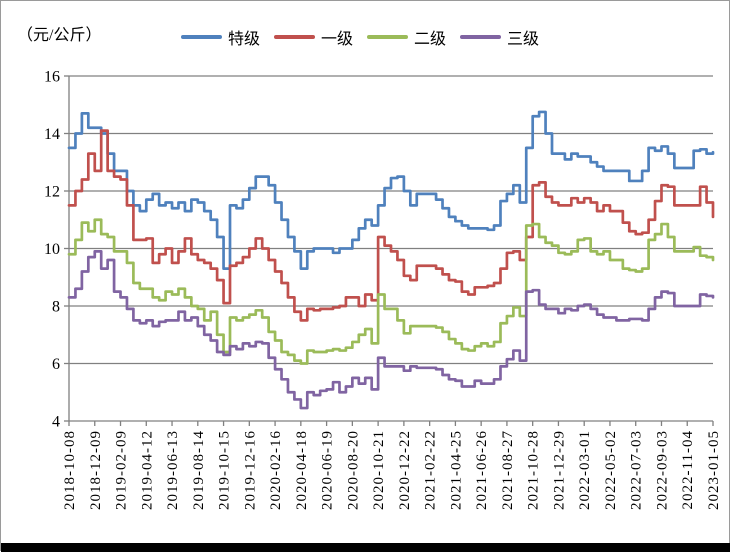 The image size is (730, 552). I want to click on x-axis-tick-label: 2019-12-16, so click(250, 470).